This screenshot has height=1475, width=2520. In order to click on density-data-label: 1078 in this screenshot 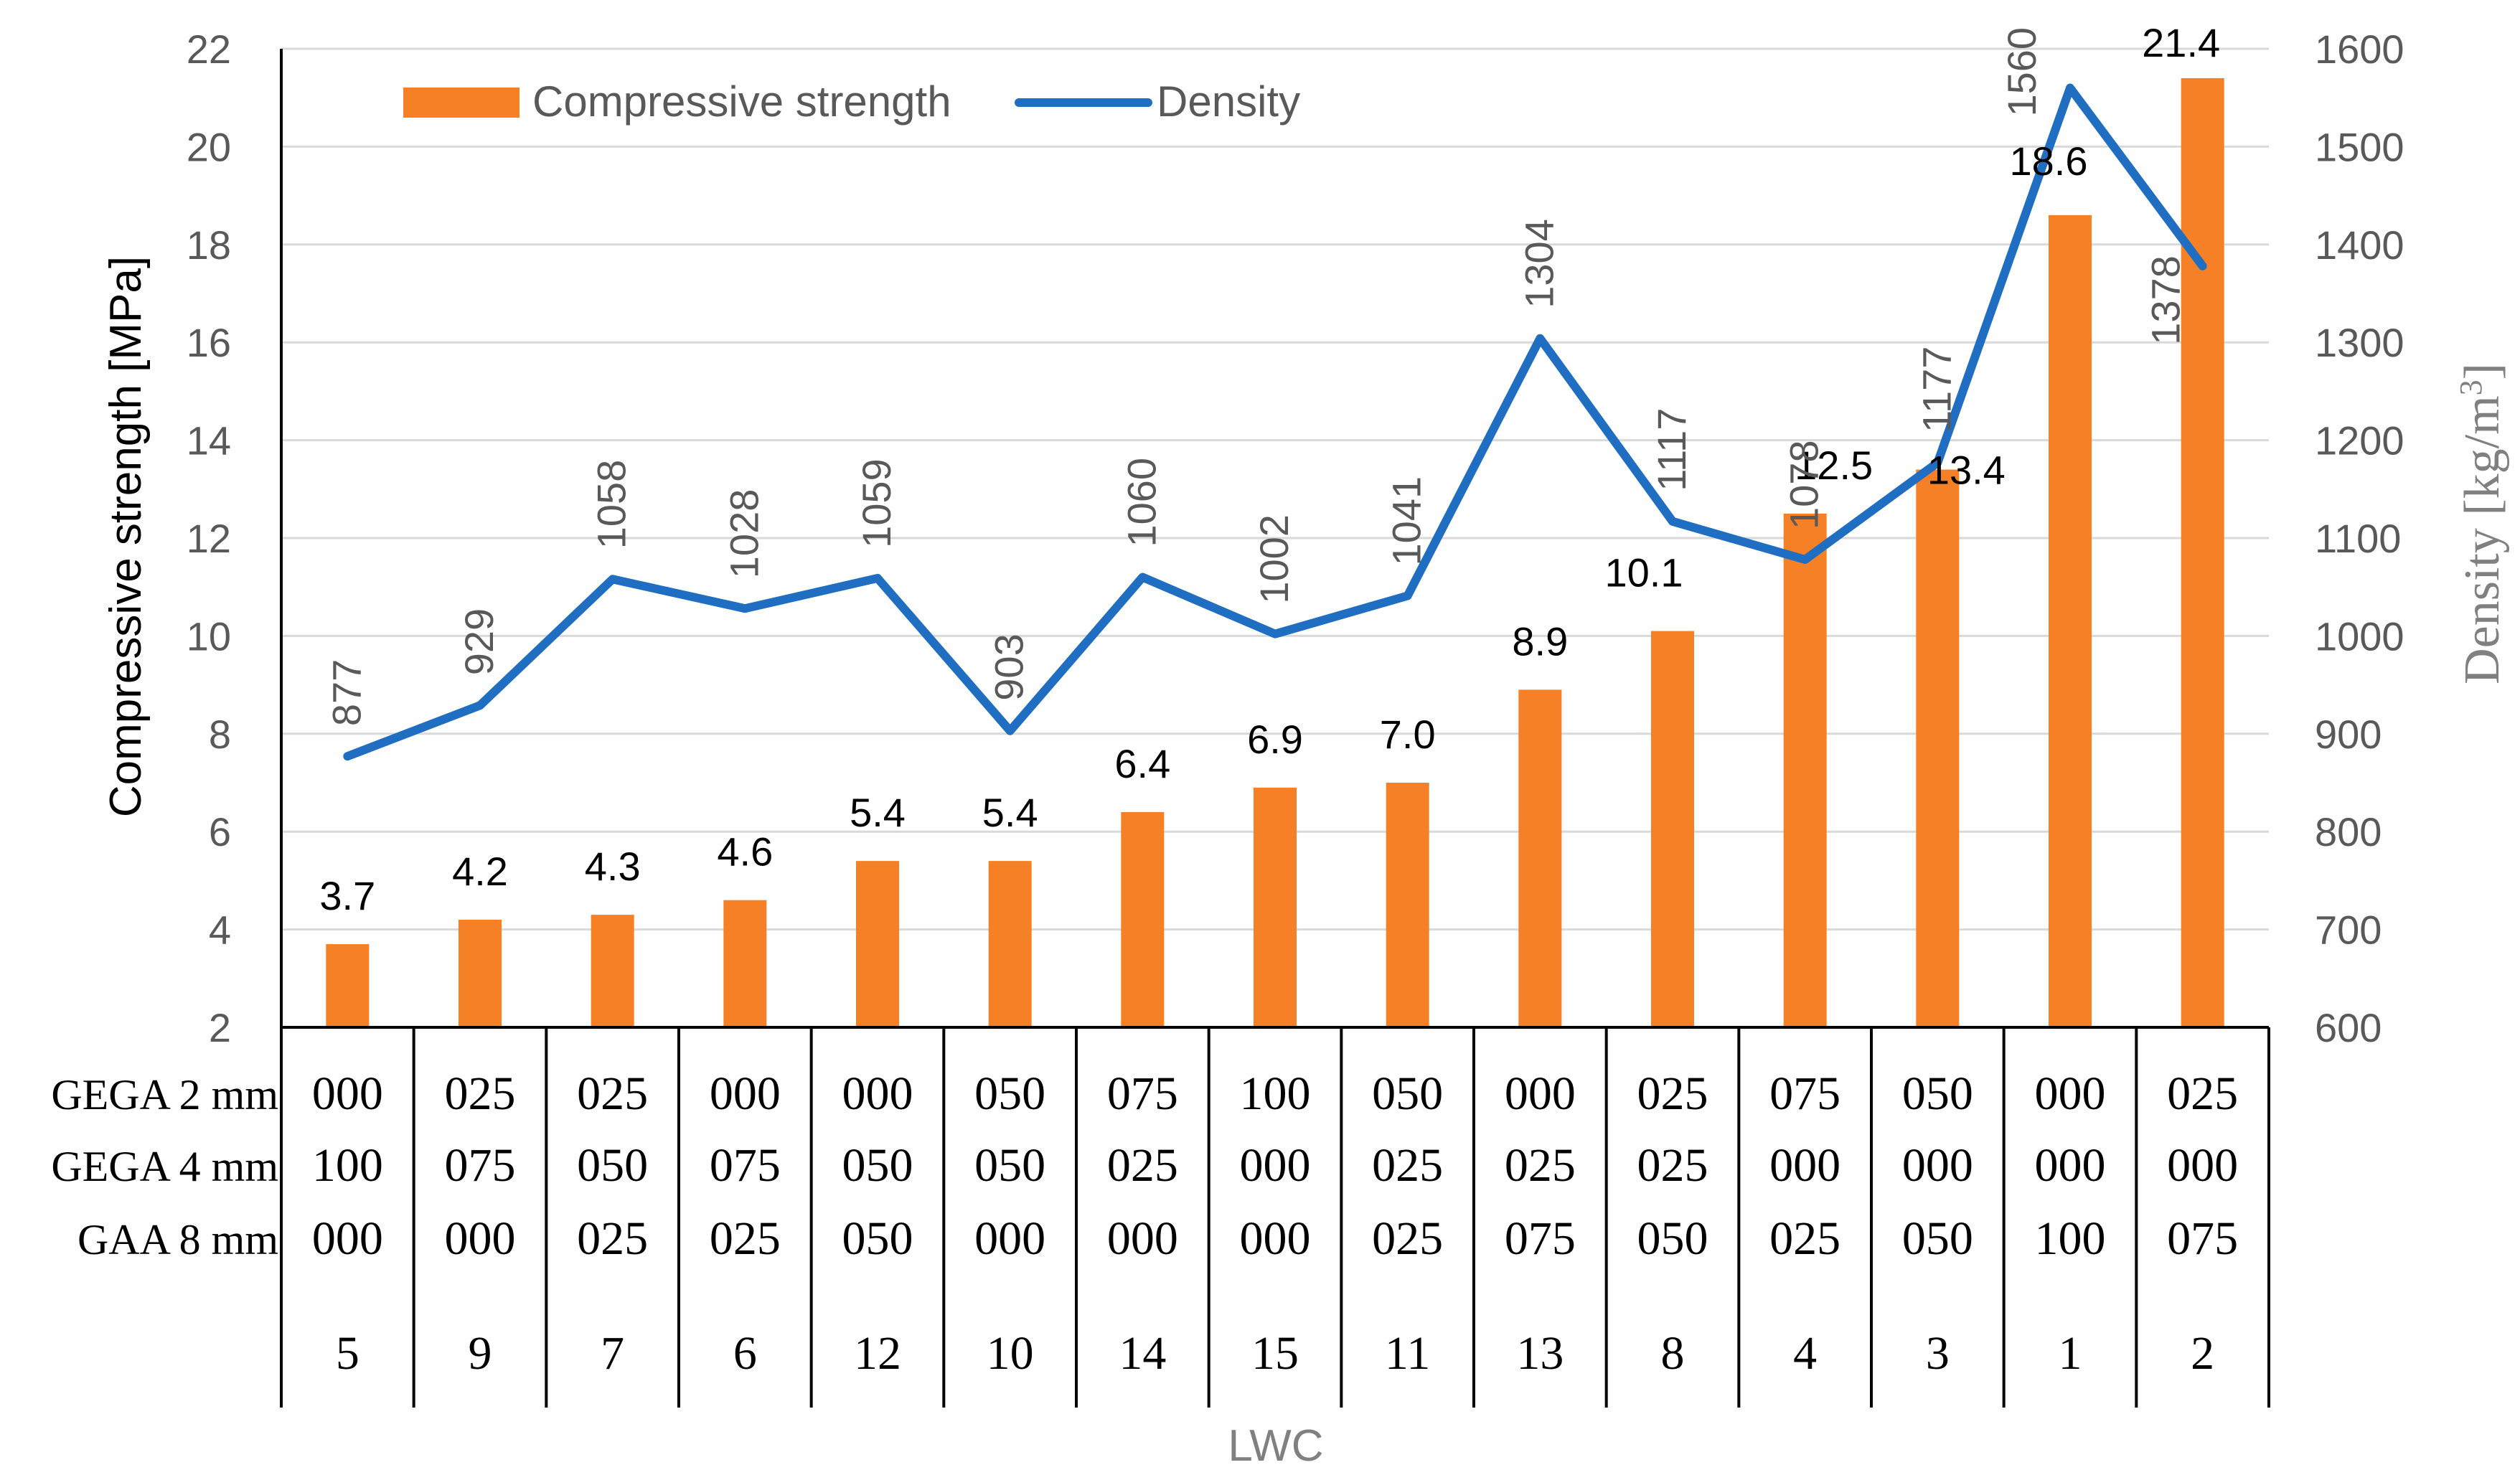, I will do `click(1804, 484)`.